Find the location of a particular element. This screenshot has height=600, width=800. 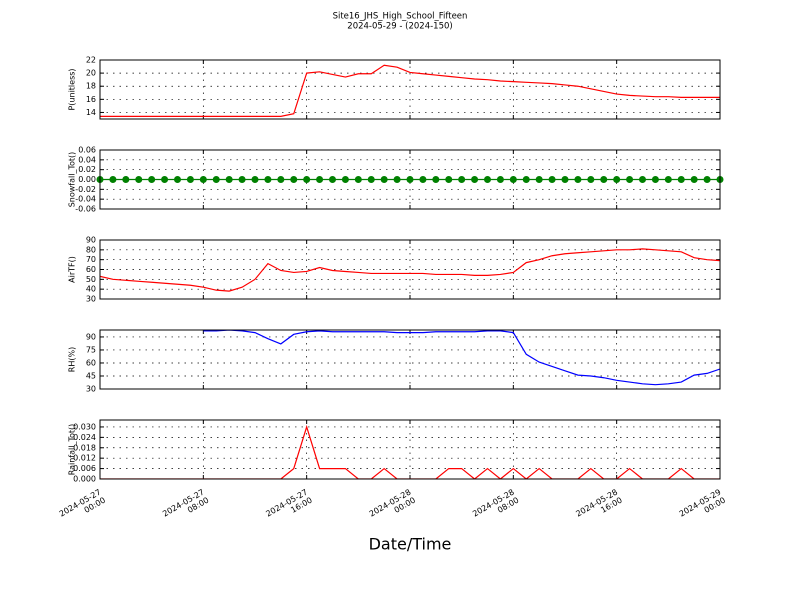

x-tick-label: 2024-05-2708:00 is located at coordinates (185, 506).